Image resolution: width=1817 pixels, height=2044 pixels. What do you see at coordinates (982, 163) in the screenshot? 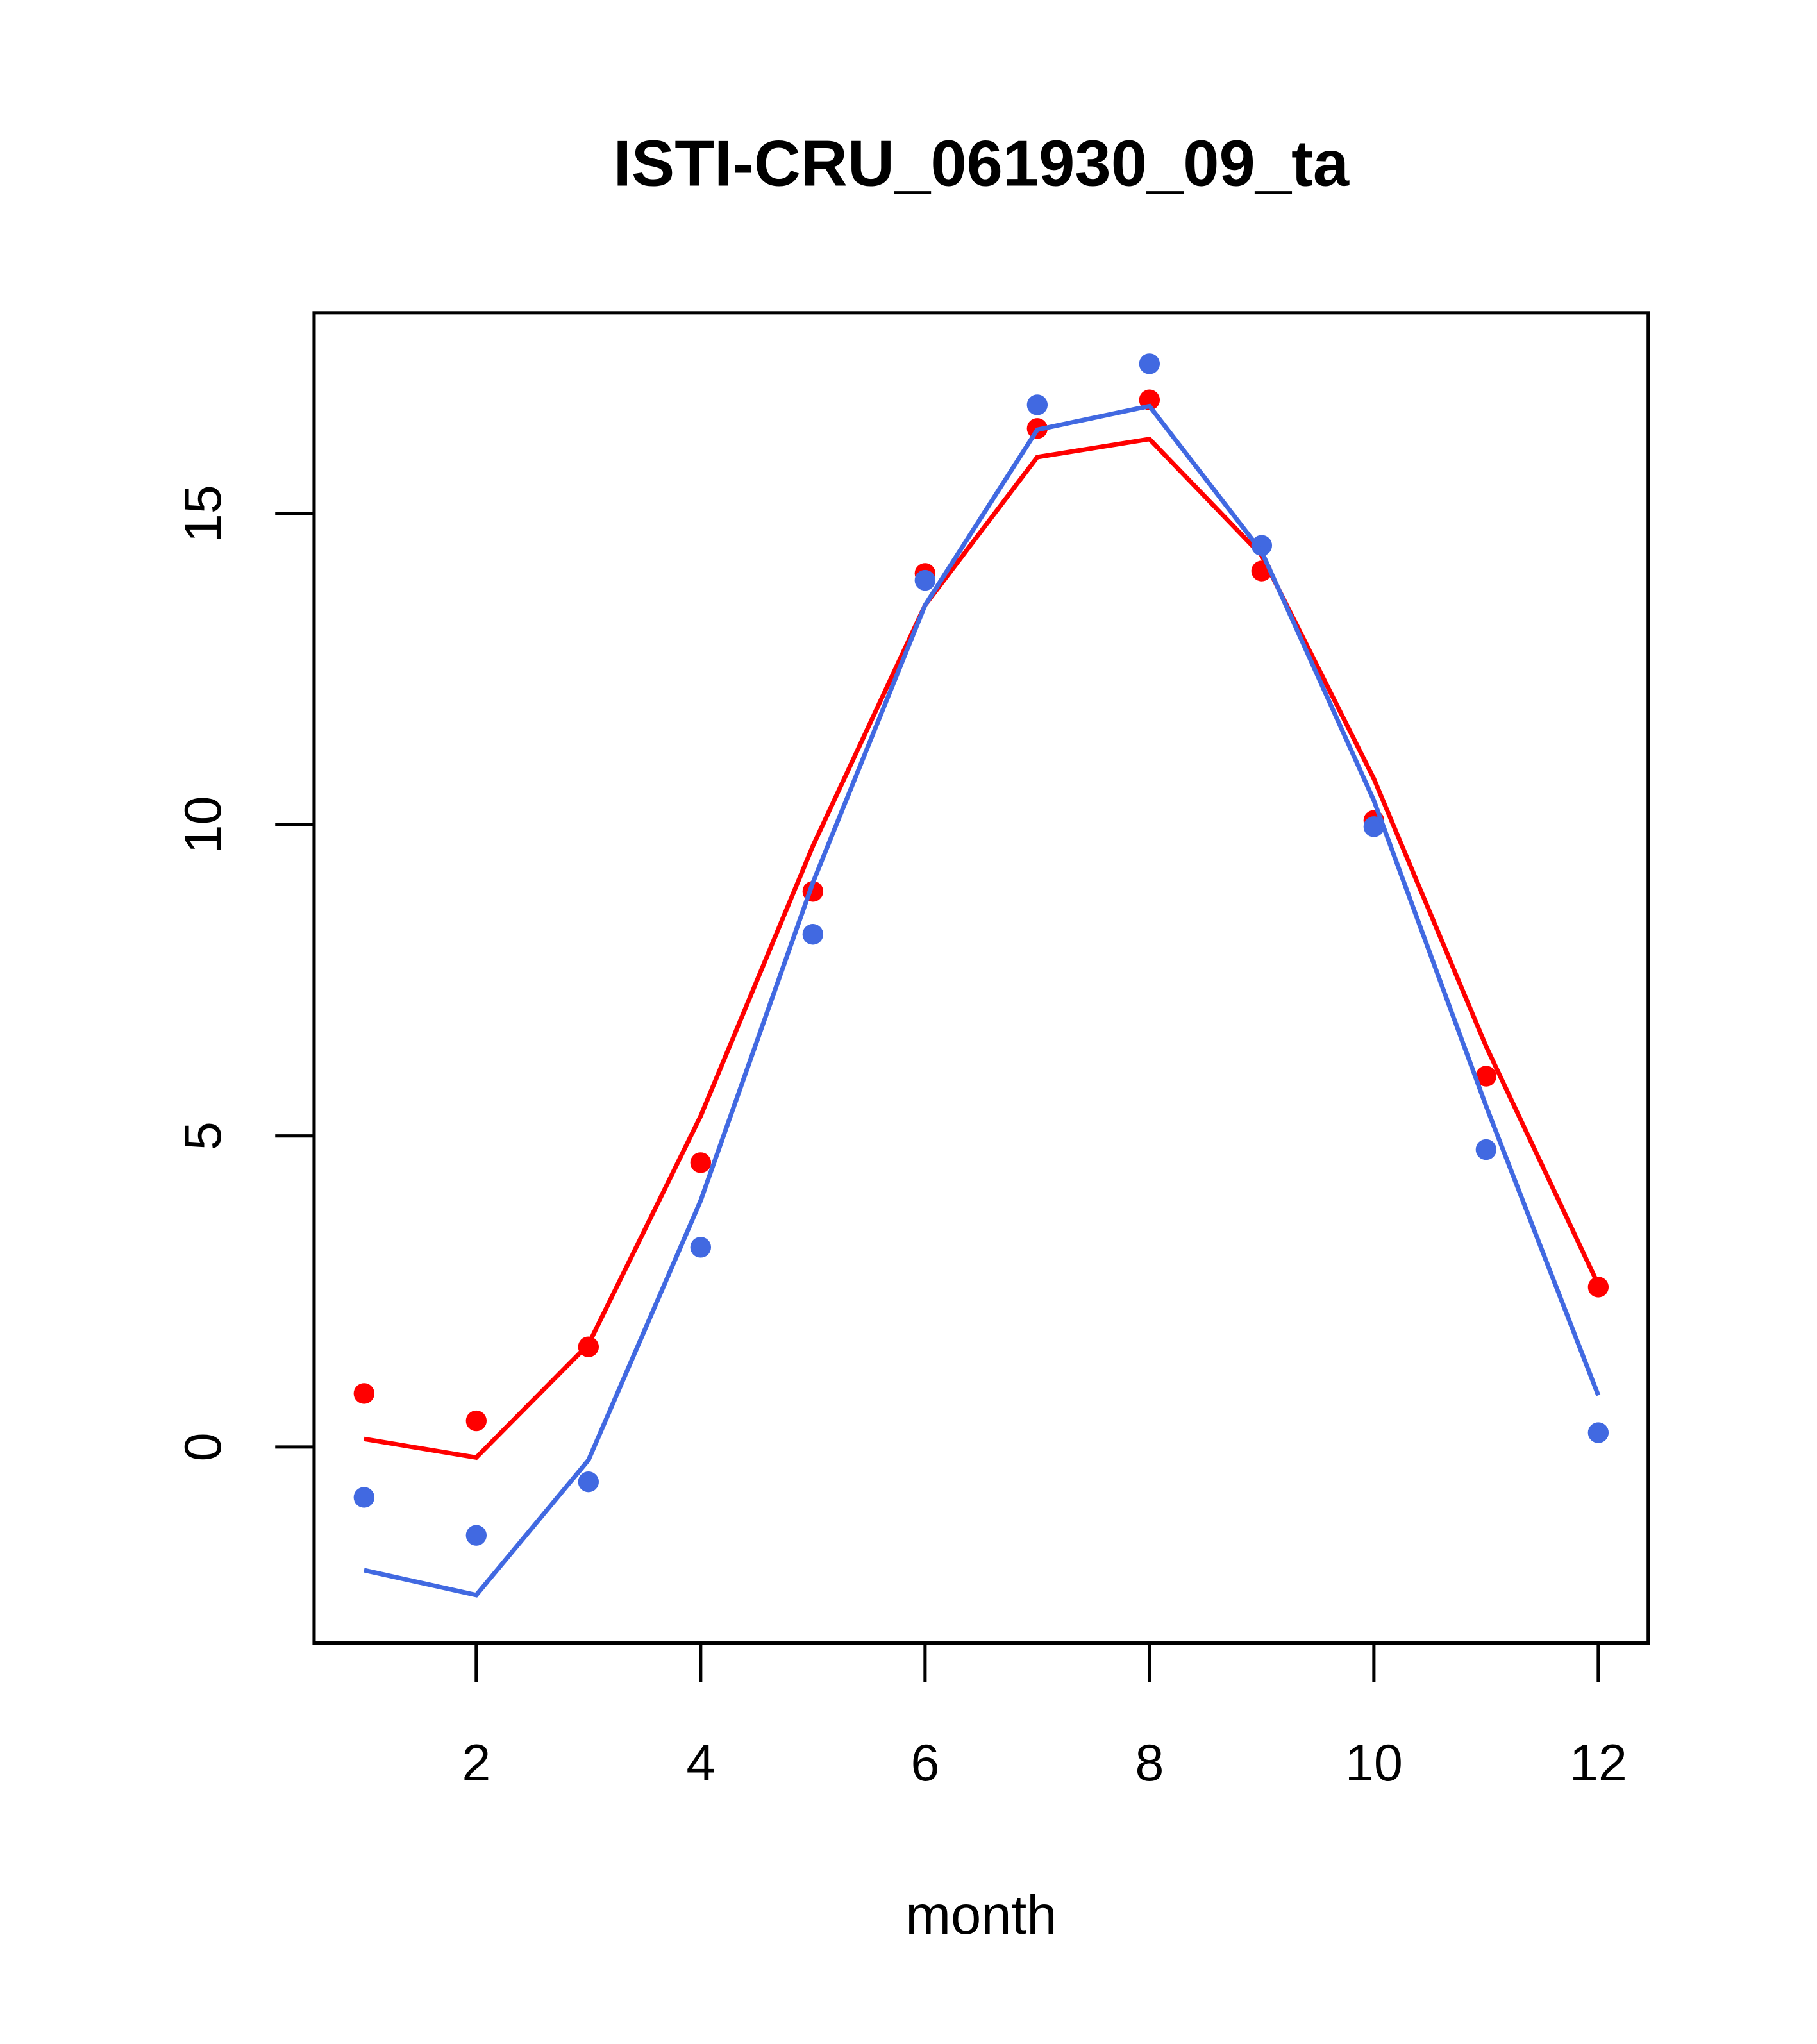
I see `chart-title: ISTI-CRU_061930_09_ta` at bounding box center [982, 163].